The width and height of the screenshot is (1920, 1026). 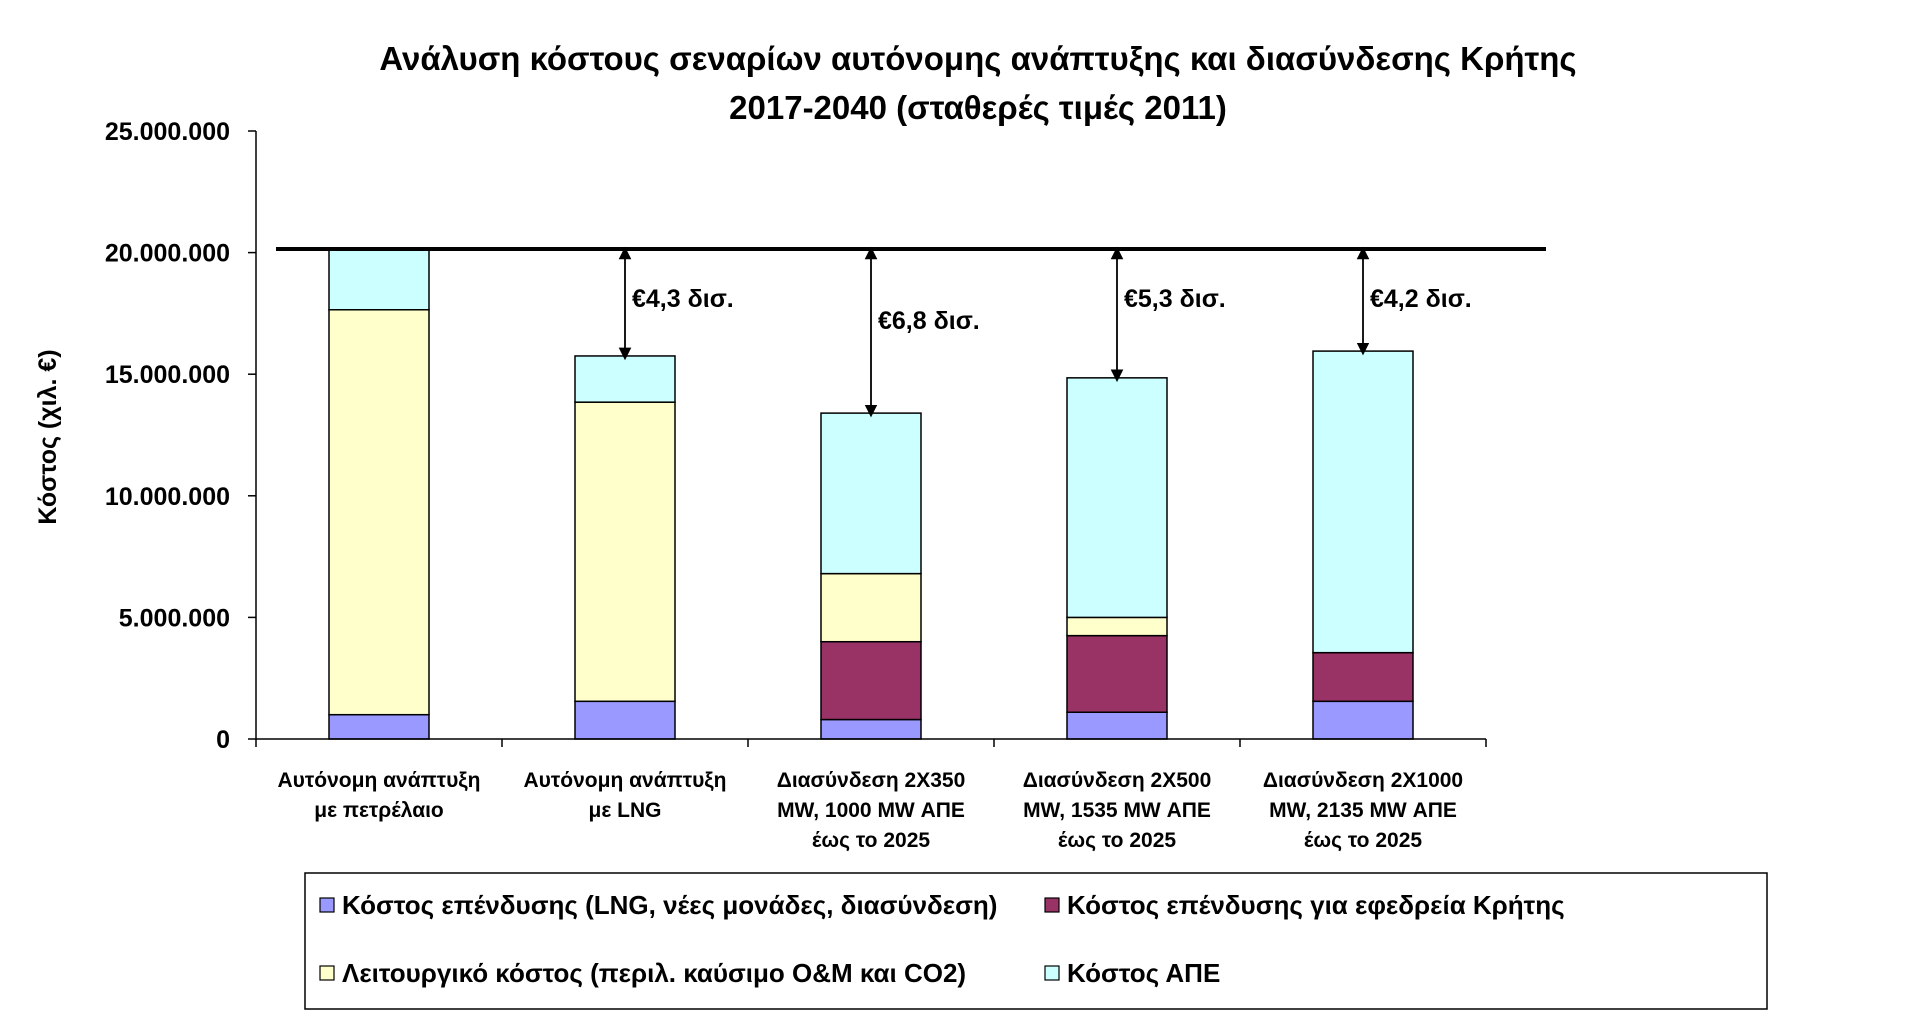 I want to click on y-axis-title: Κόστος (χιλ. €), so click(x=48, y=436).